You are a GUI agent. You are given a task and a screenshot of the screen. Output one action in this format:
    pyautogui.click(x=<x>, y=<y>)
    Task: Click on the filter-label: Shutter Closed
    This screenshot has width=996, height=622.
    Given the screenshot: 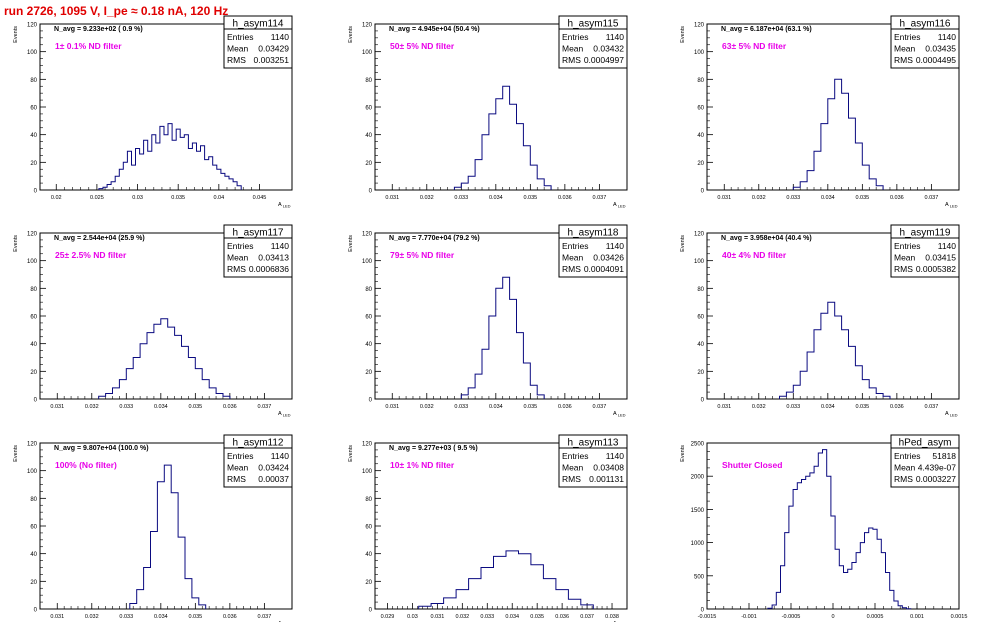 What is the action you would take?
    pyautogui.click(x=752, y=465)
    